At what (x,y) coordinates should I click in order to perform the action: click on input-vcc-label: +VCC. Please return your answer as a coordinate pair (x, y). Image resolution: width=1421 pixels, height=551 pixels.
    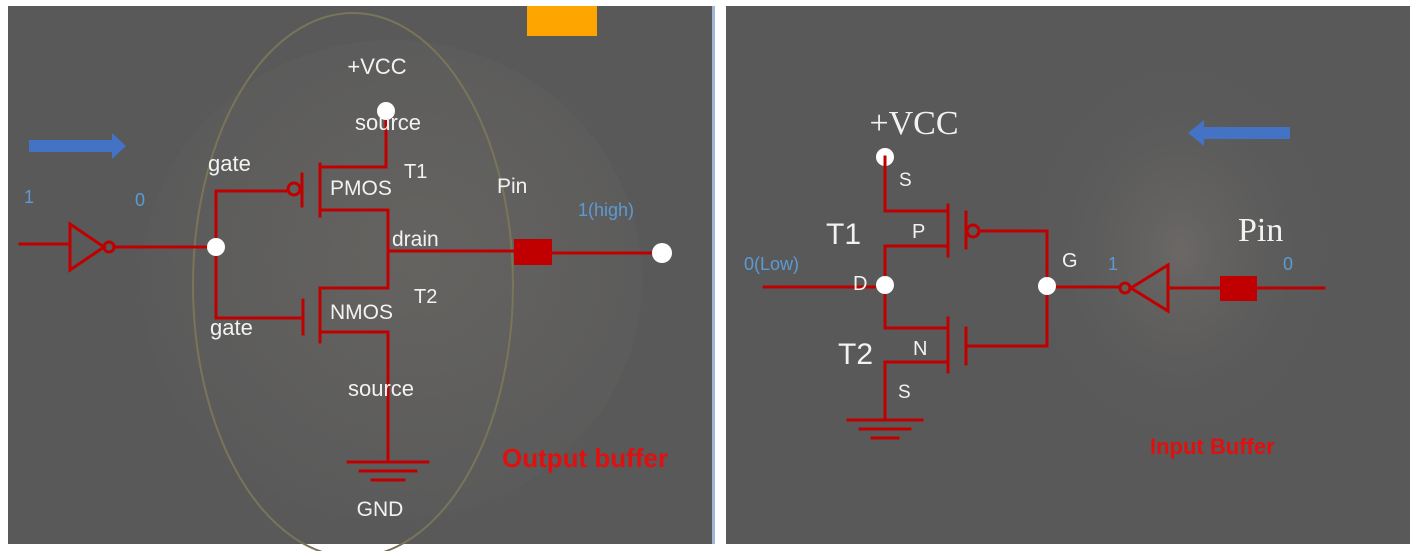
    Looking at the image, I should click on (913, 123).